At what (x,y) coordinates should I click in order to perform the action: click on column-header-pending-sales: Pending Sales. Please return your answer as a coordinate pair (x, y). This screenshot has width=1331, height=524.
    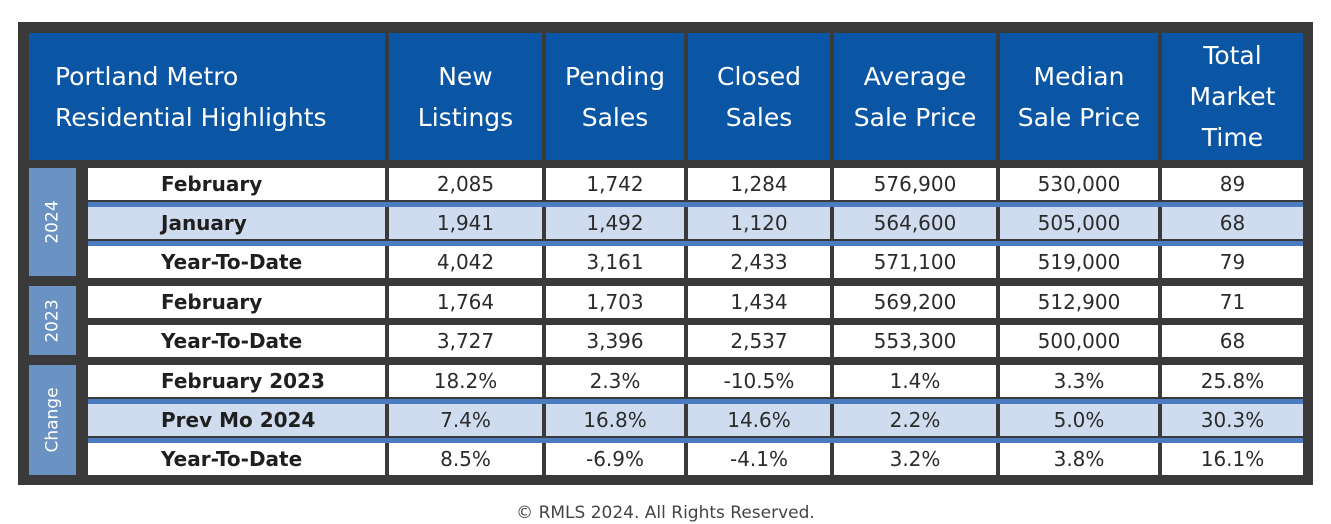
    Looking at the image, I should click on (615, 96).